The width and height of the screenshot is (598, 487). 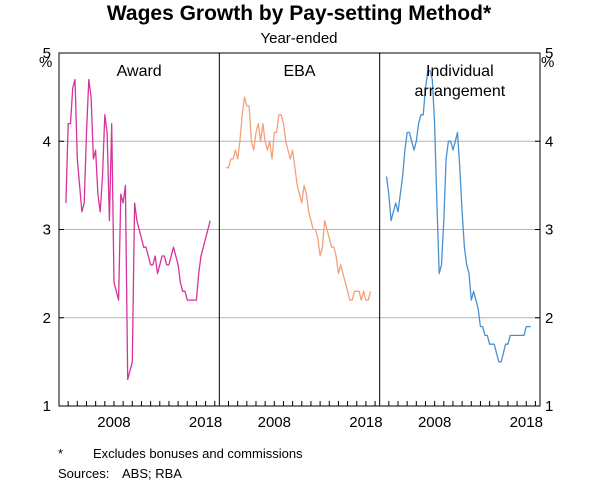 I want to click on chart-title: Wages Growth by Pay-setting Method*, so click(x=299, y=13).